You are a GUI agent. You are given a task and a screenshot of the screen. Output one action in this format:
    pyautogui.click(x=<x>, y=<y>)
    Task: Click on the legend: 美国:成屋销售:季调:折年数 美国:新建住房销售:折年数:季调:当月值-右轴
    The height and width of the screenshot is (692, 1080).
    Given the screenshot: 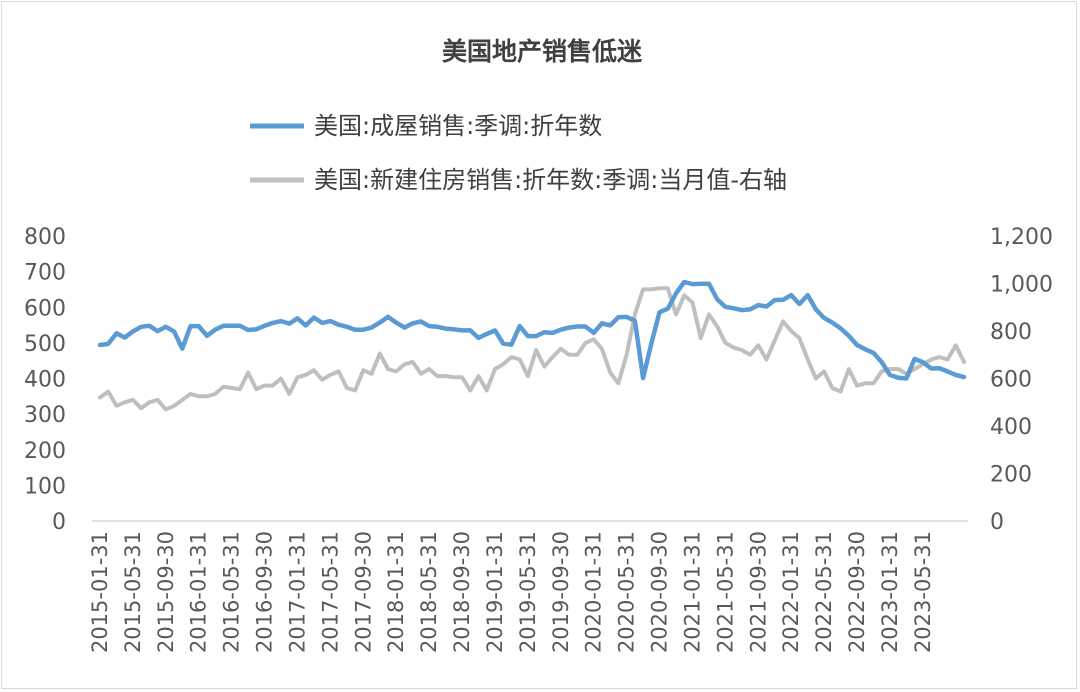 What is the action you would take?
    pyautogui.click(x=518, y=153)
    